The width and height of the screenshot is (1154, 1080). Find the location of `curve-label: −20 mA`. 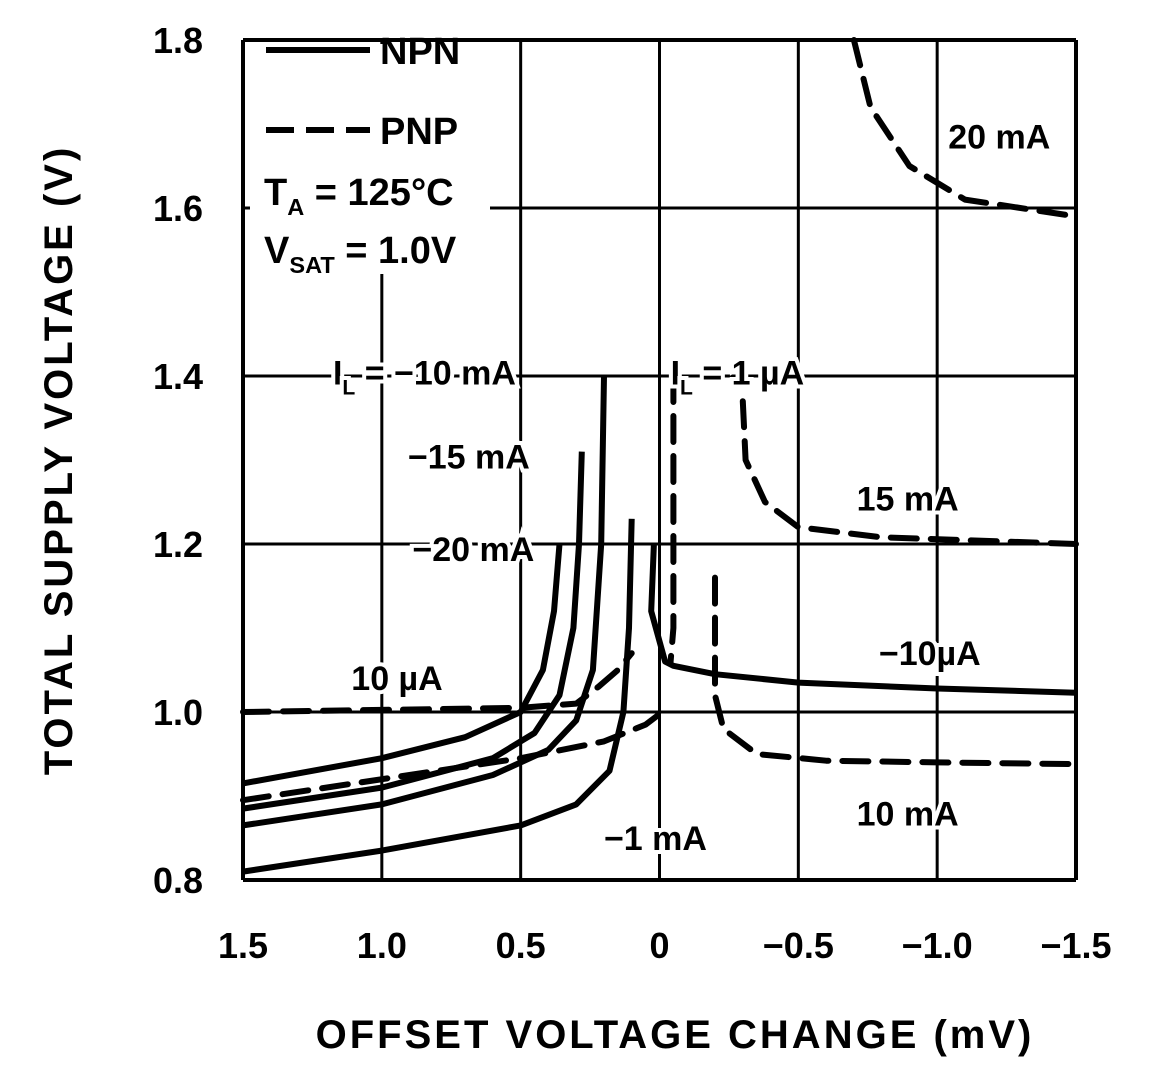

curve-label: −20 mA is located at coordinates (473, 550).